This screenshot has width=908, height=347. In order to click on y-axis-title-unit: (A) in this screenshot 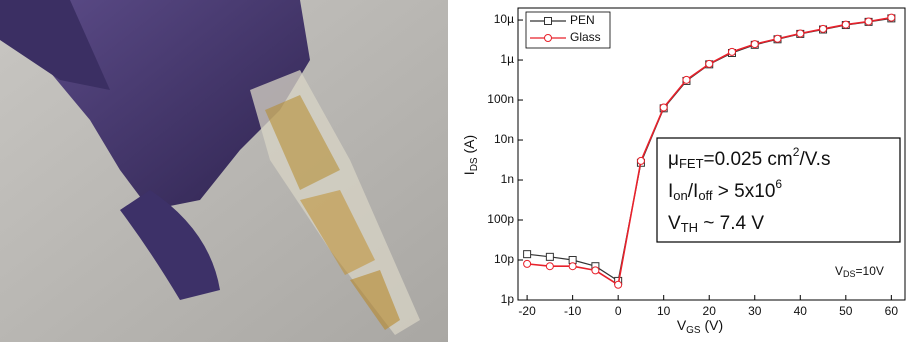, I will do `click(469, 146)`.